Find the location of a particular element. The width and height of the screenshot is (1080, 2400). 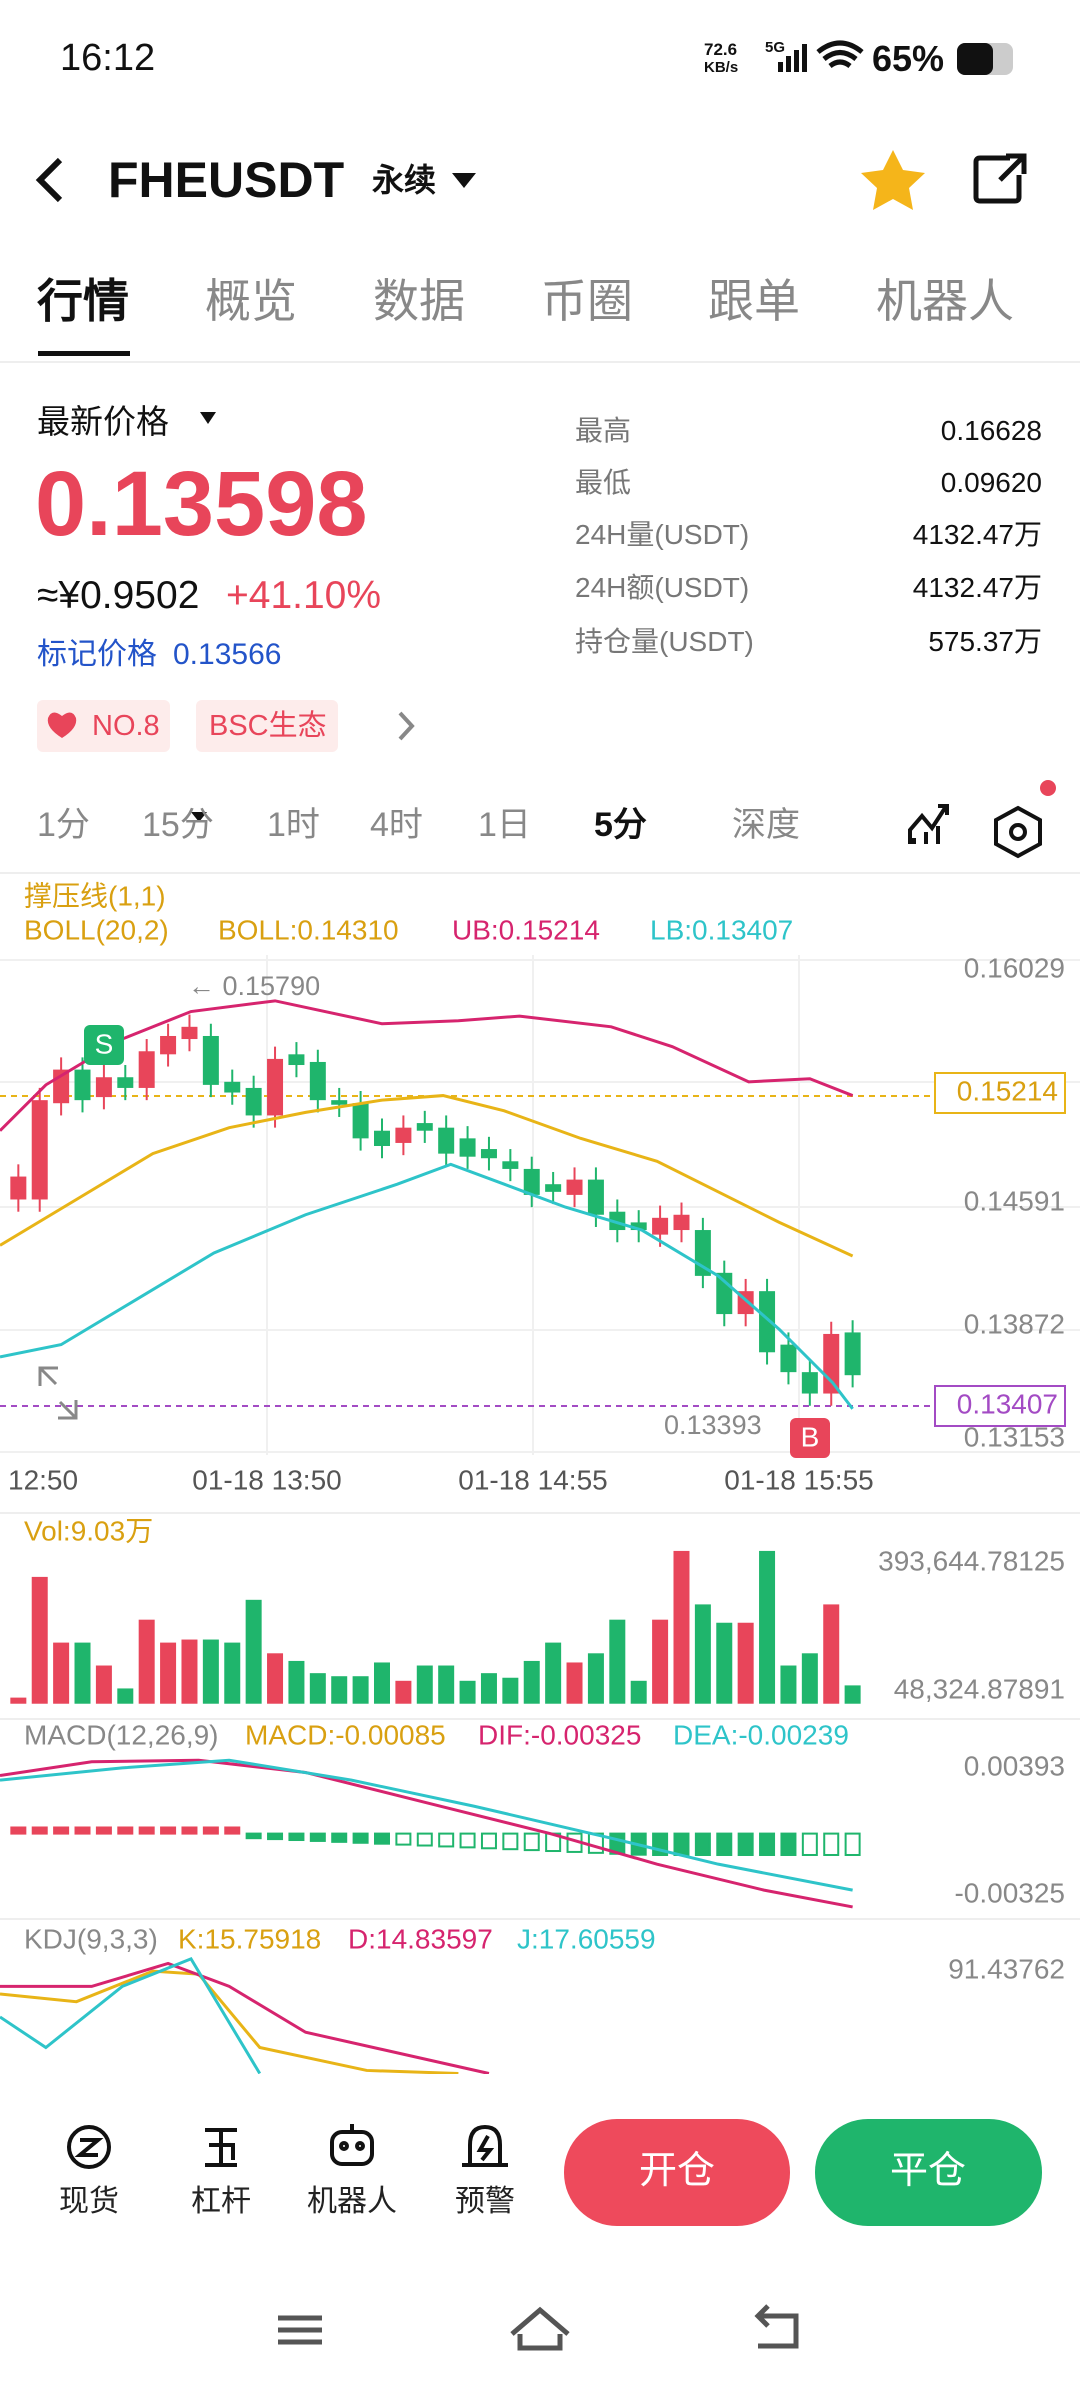

boll-upper is located at coordinates (427, 1065).